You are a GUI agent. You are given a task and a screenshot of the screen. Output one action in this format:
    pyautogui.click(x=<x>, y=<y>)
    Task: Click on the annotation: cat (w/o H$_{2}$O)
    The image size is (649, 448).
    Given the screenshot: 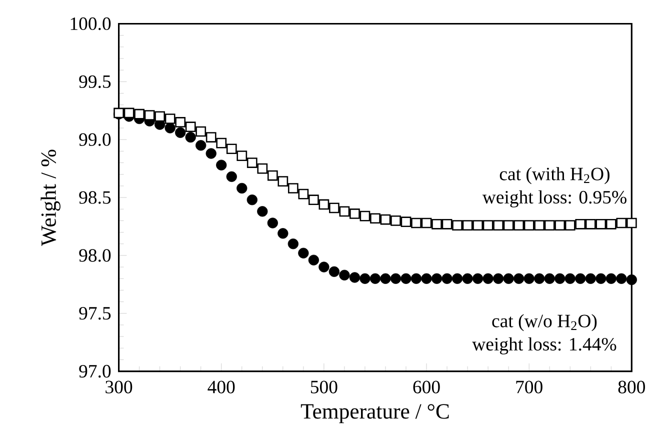 What is the action you would take?
    pyautogui.click(x=544, y=323)
    